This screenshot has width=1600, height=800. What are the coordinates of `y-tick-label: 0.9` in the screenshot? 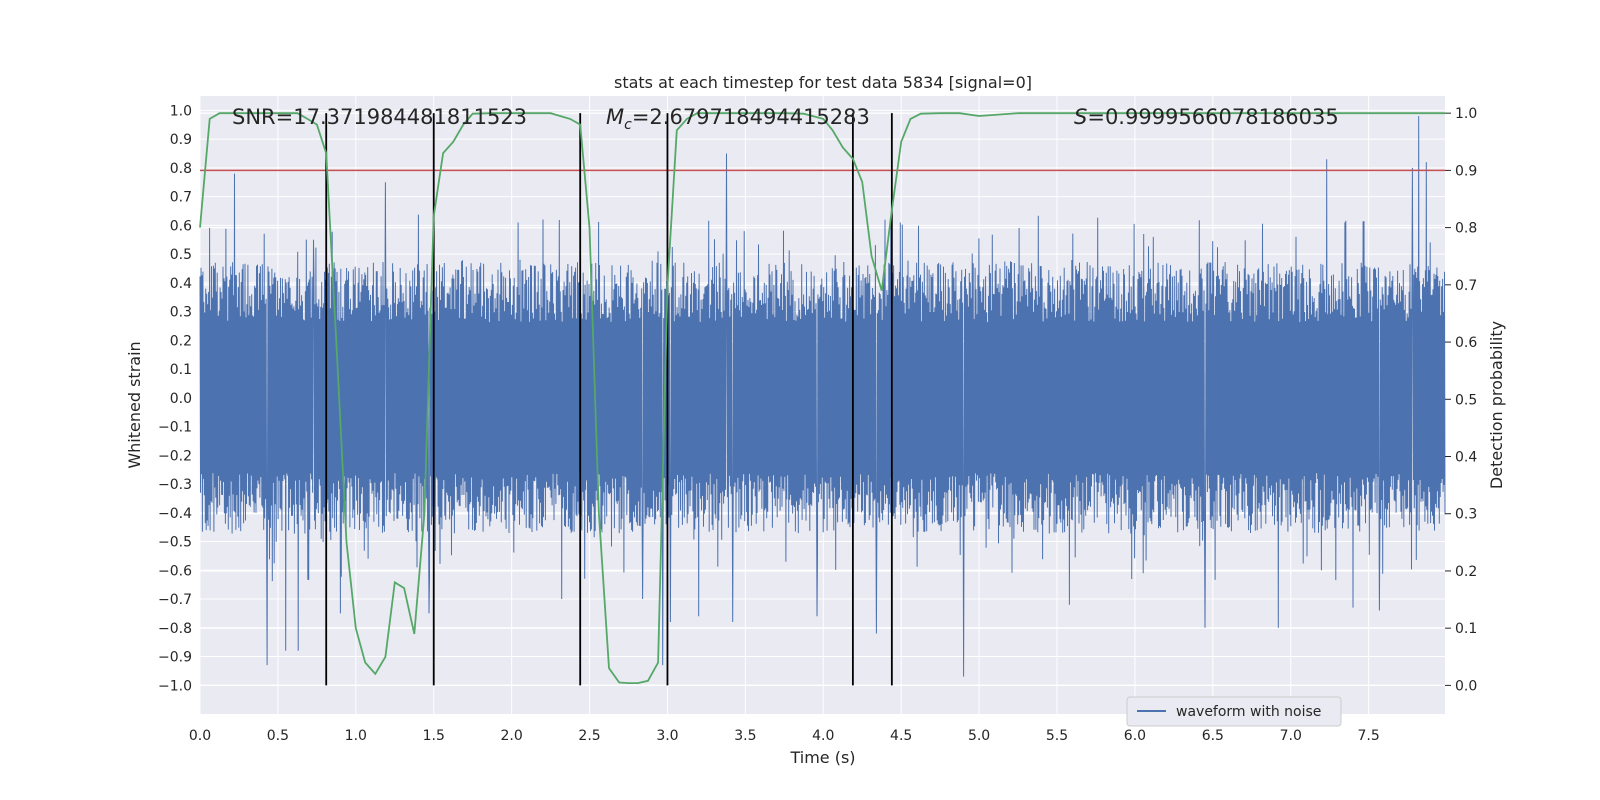 It's located at (181, 140).